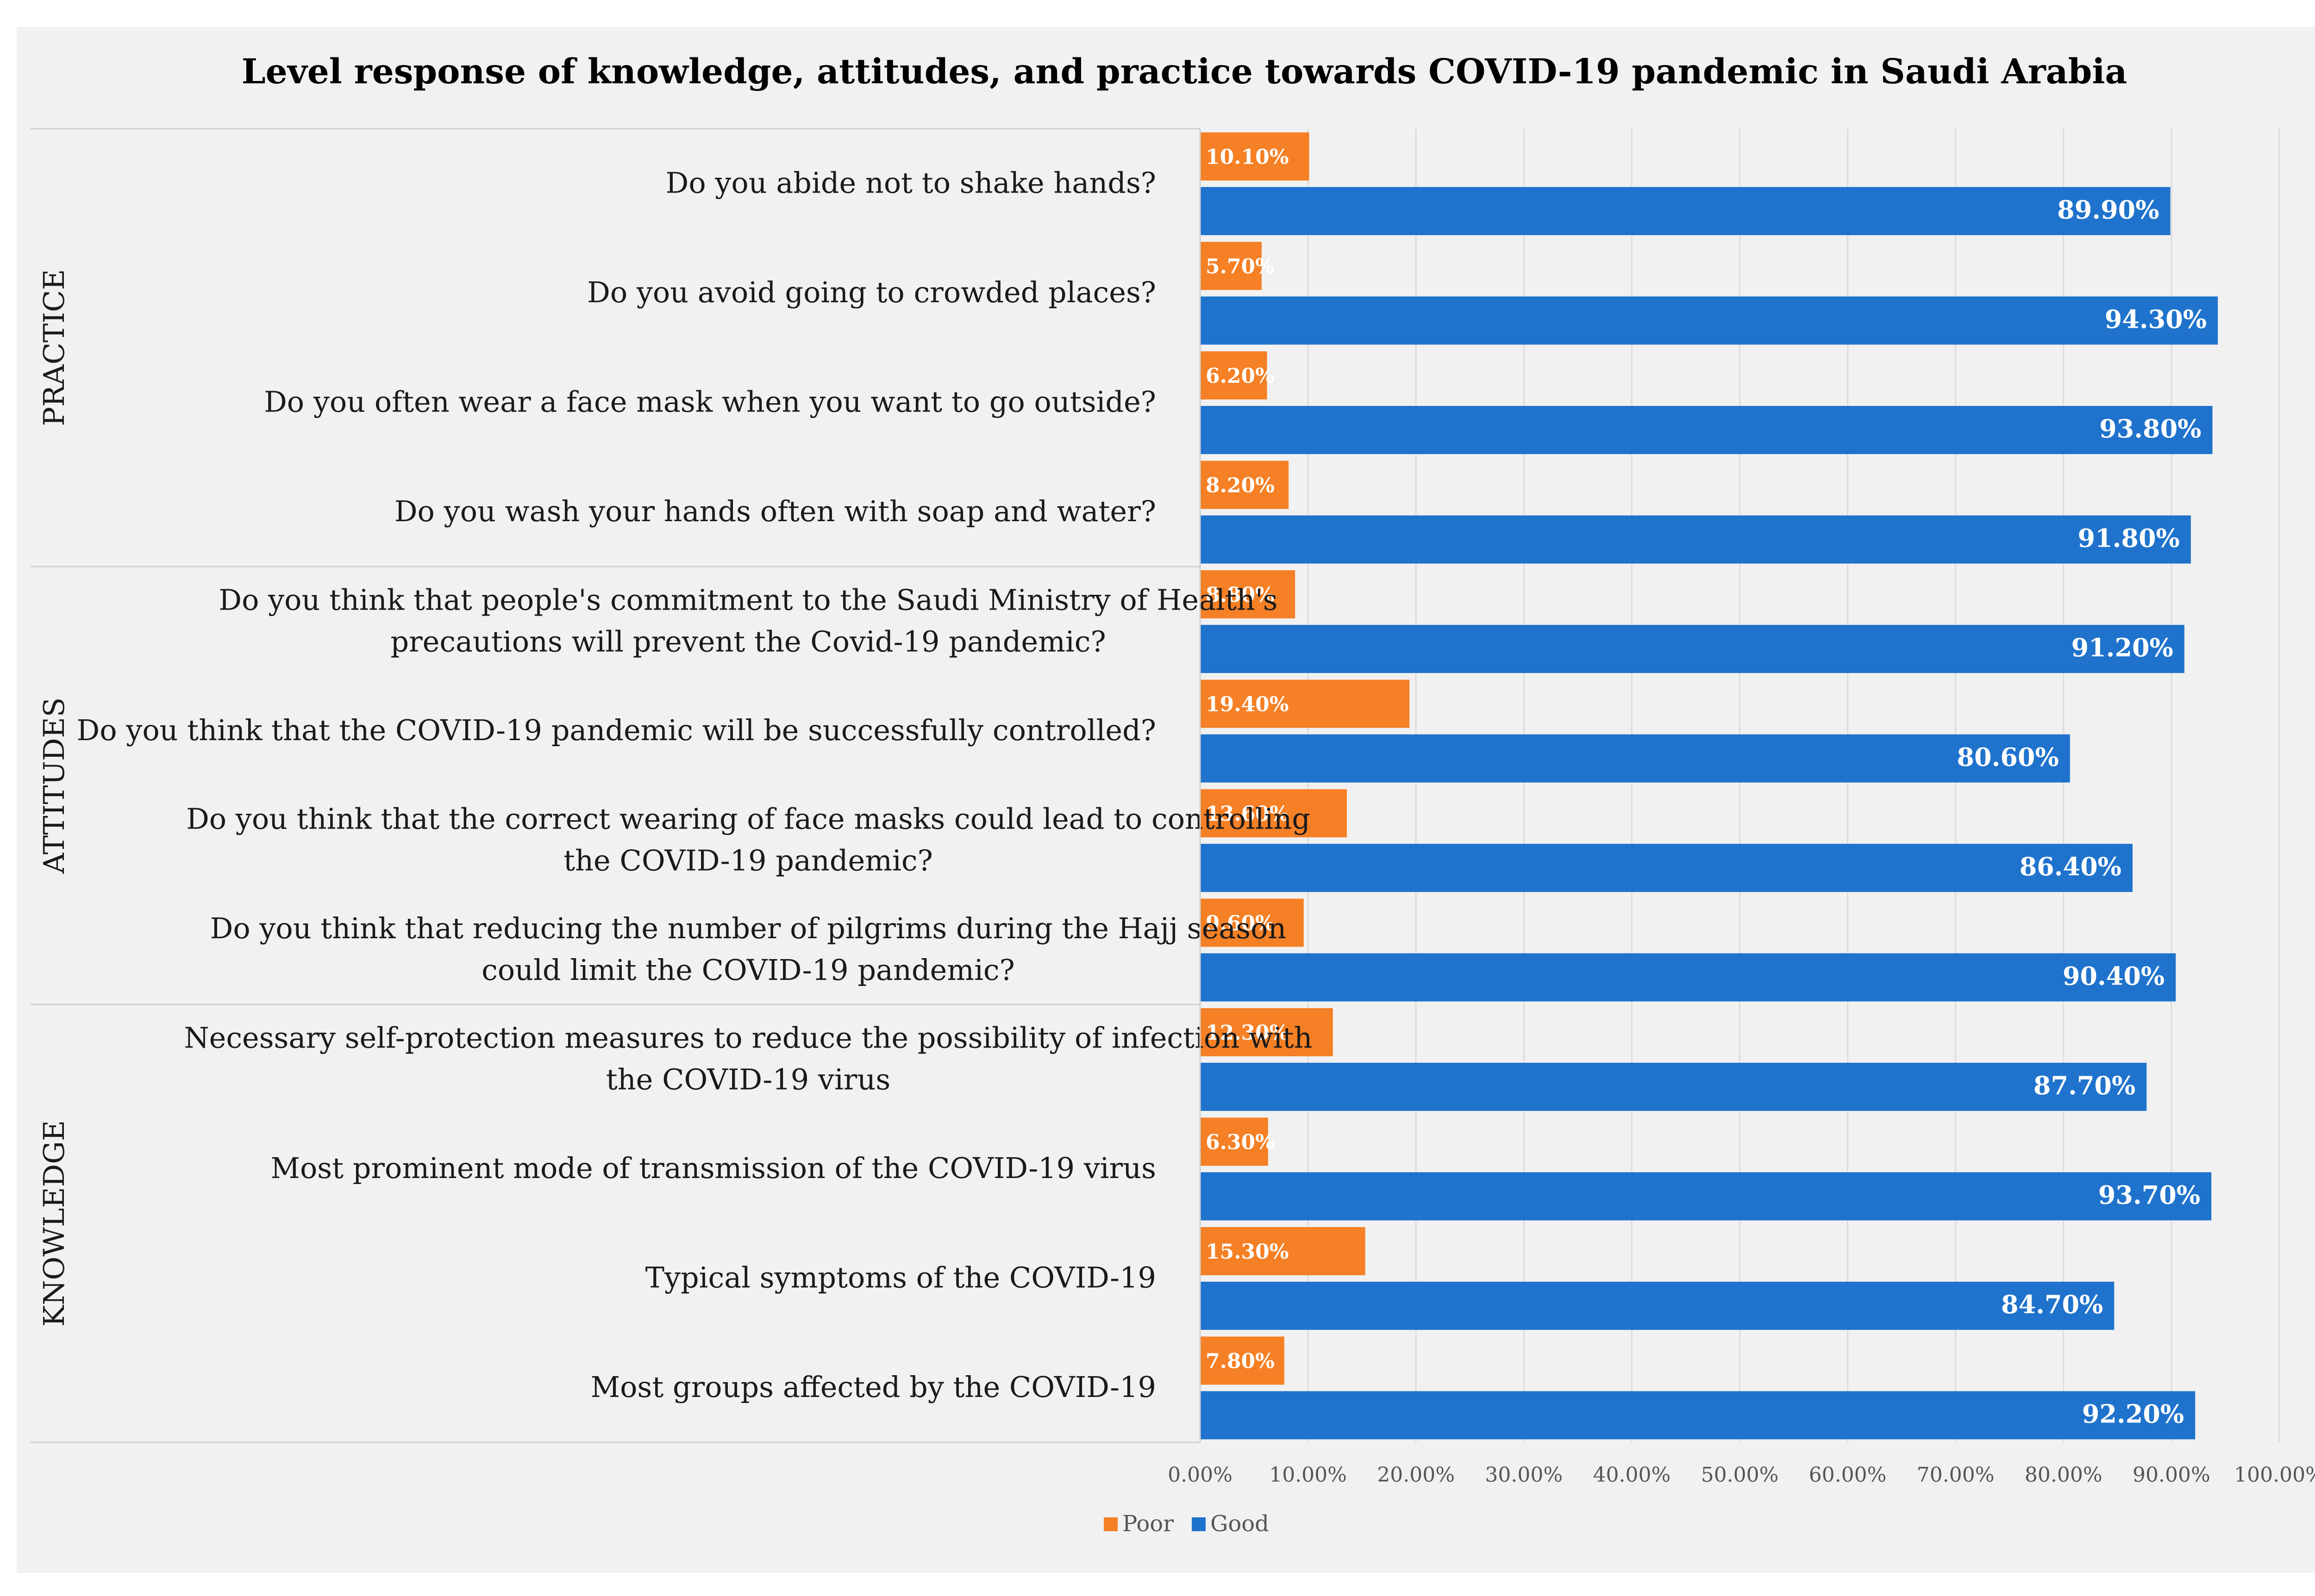 The image size is (2315, 1596). Describe the element at coordinates (871, 292) in the screenshot. I see `category-label: Do you avoid going to crowded places?` at that location.